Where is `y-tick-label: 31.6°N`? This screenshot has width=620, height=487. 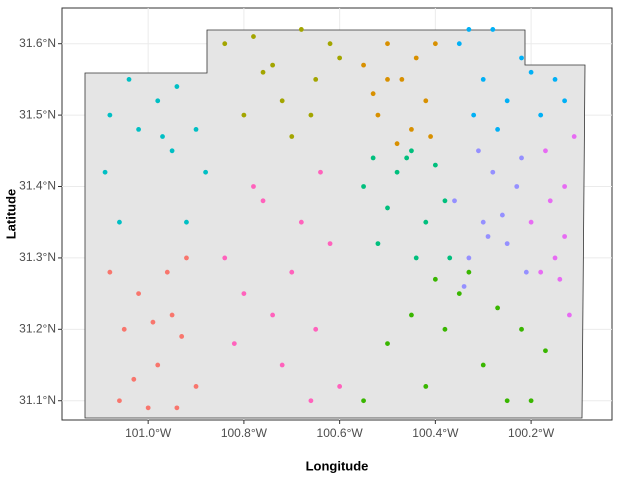
y-tick-label: 31.6°N is located at coordinates (37, 43).